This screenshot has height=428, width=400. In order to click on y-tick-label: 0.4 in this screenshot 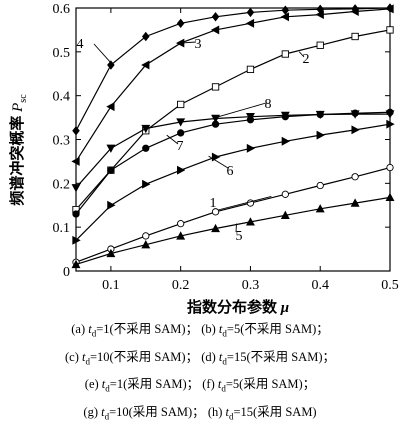, I will do `click(62, 97)`.